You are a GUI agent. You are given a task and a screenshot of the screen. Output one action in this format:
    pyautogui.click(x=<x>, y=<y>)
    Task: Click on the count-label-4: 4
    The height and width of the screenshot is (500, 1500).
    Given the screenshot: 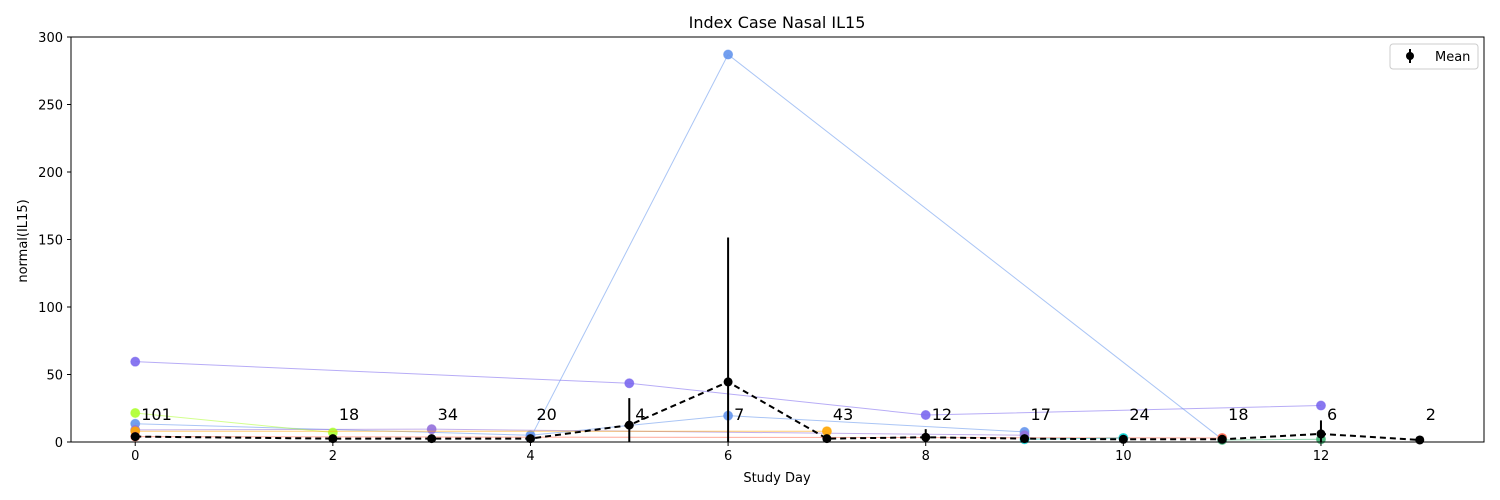 What is the action you would take?
    pyautogui.click(x=640, y=414)
    